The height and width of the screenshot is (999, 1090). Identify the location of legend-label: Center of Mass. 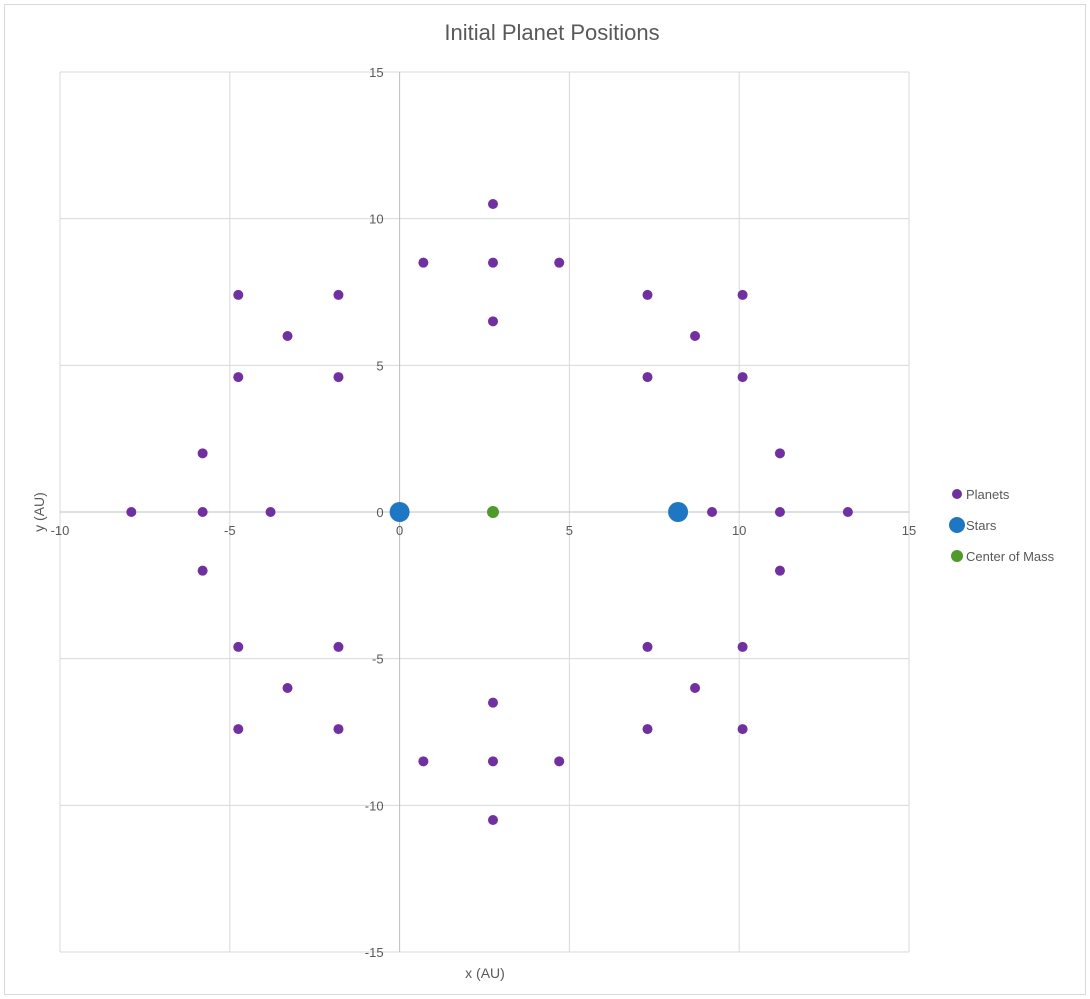
(1010, 556).